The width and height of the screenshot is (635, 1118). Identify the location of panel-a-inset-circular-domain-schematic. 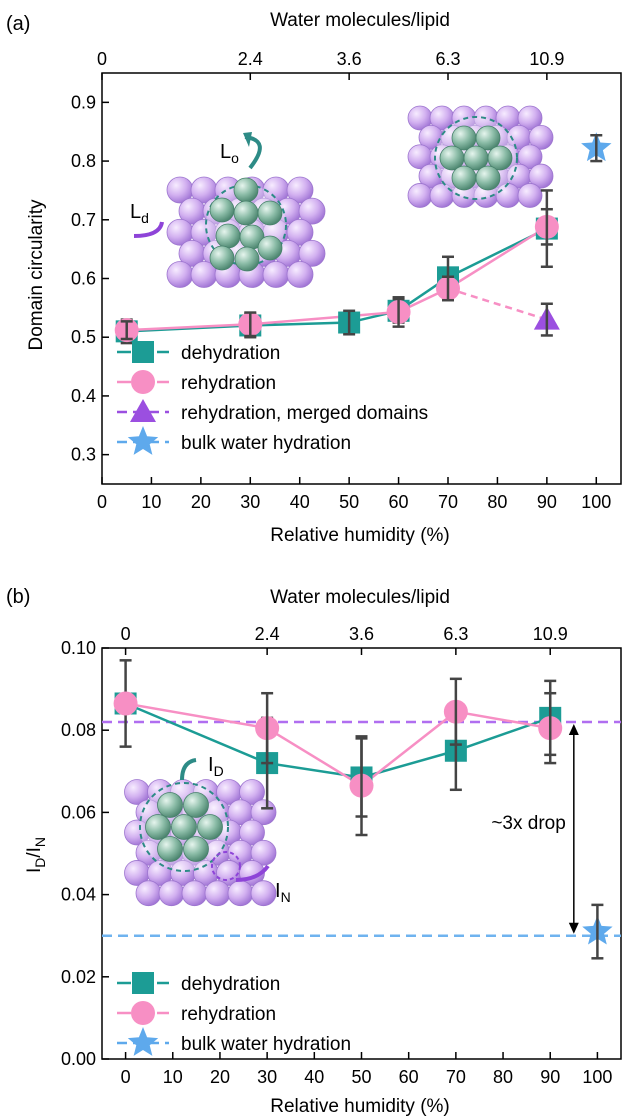
(480, 156).